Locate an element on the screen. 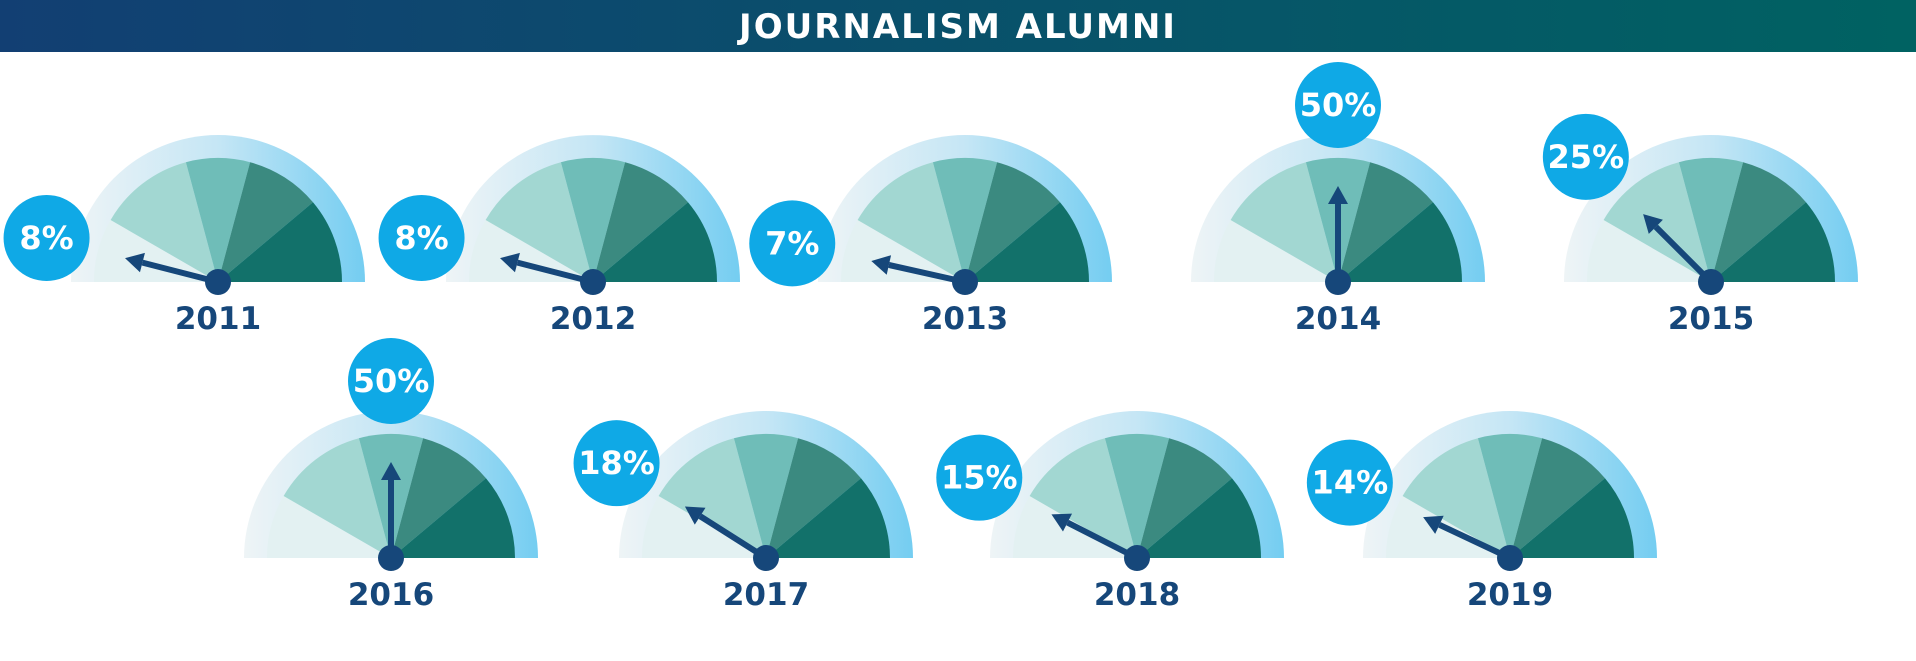 The image size is (1916, 661). title-bar is located at coordinates (958, 26).